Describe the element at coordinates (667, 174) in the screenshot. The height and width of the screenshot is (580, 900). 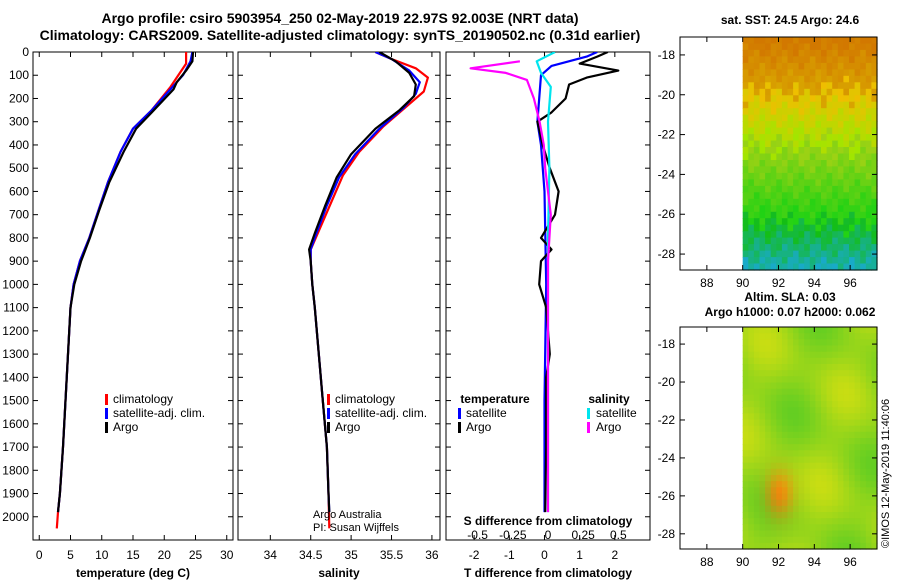
I see `sst_map-ytick-label: -24` at that location.